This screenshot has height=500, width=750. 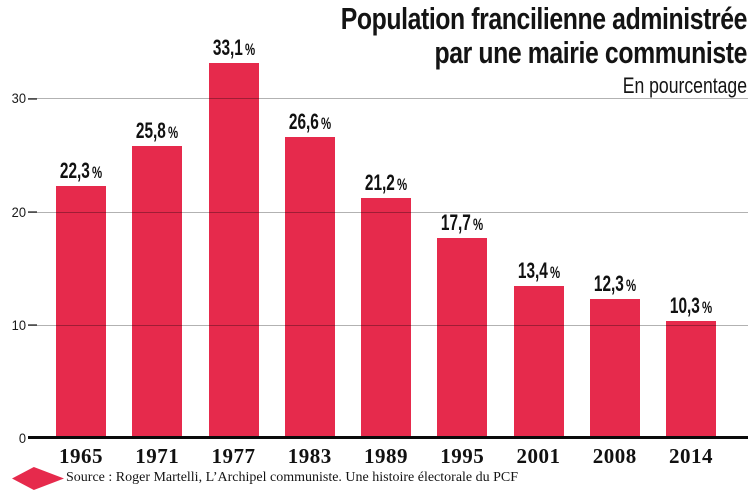 What do you see at coordinates (151, 130) in the screenshot?
I see `bar-value-number: 25,8` at bounding box center [151, 130].